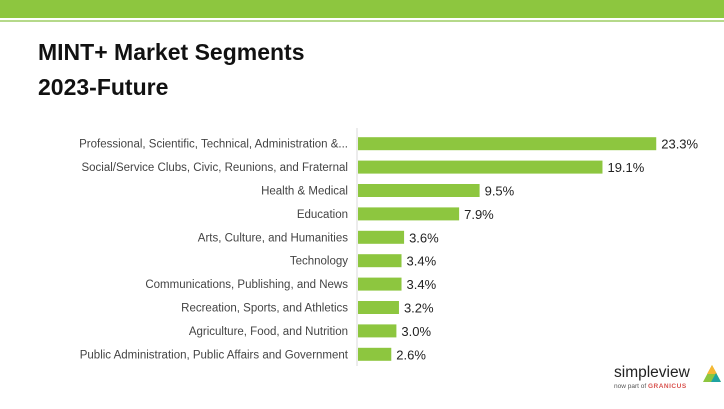 The image size is (724, 409). What do you see at coordinates (422, 261) in the screenshot?
I see `value-label-6: 3.4%` at bounding box center [422, 261].